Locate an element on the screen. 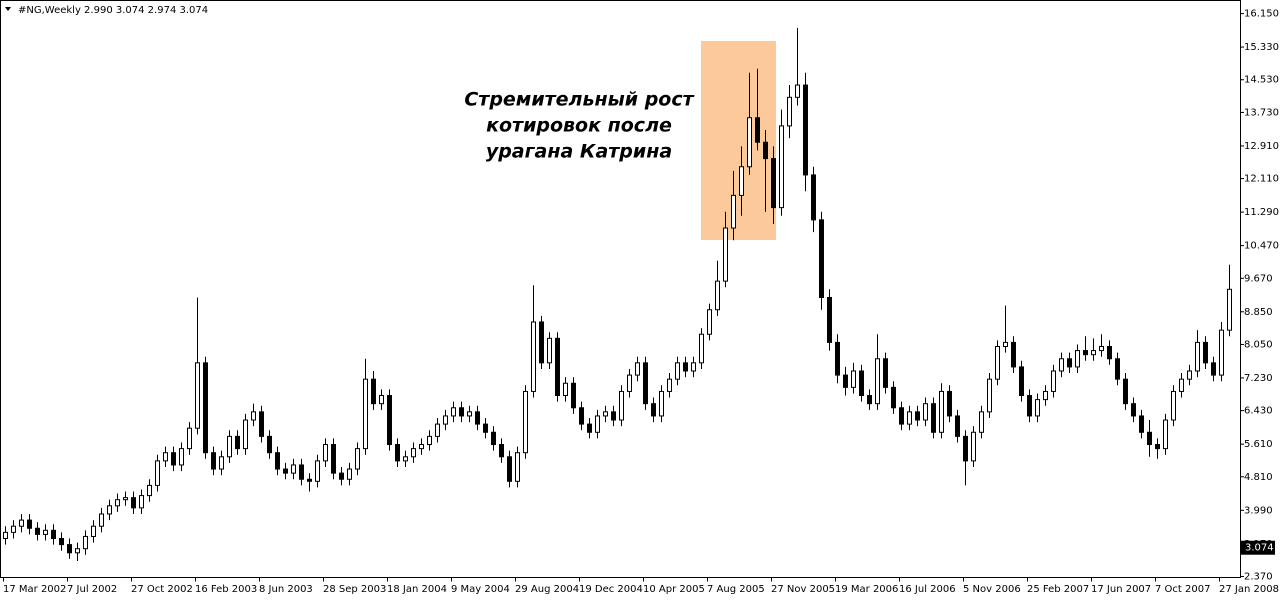 The height and width of the screenshot is (600, 1280). y-tick-label: 2.370 is located at coordinates (1258, 576).